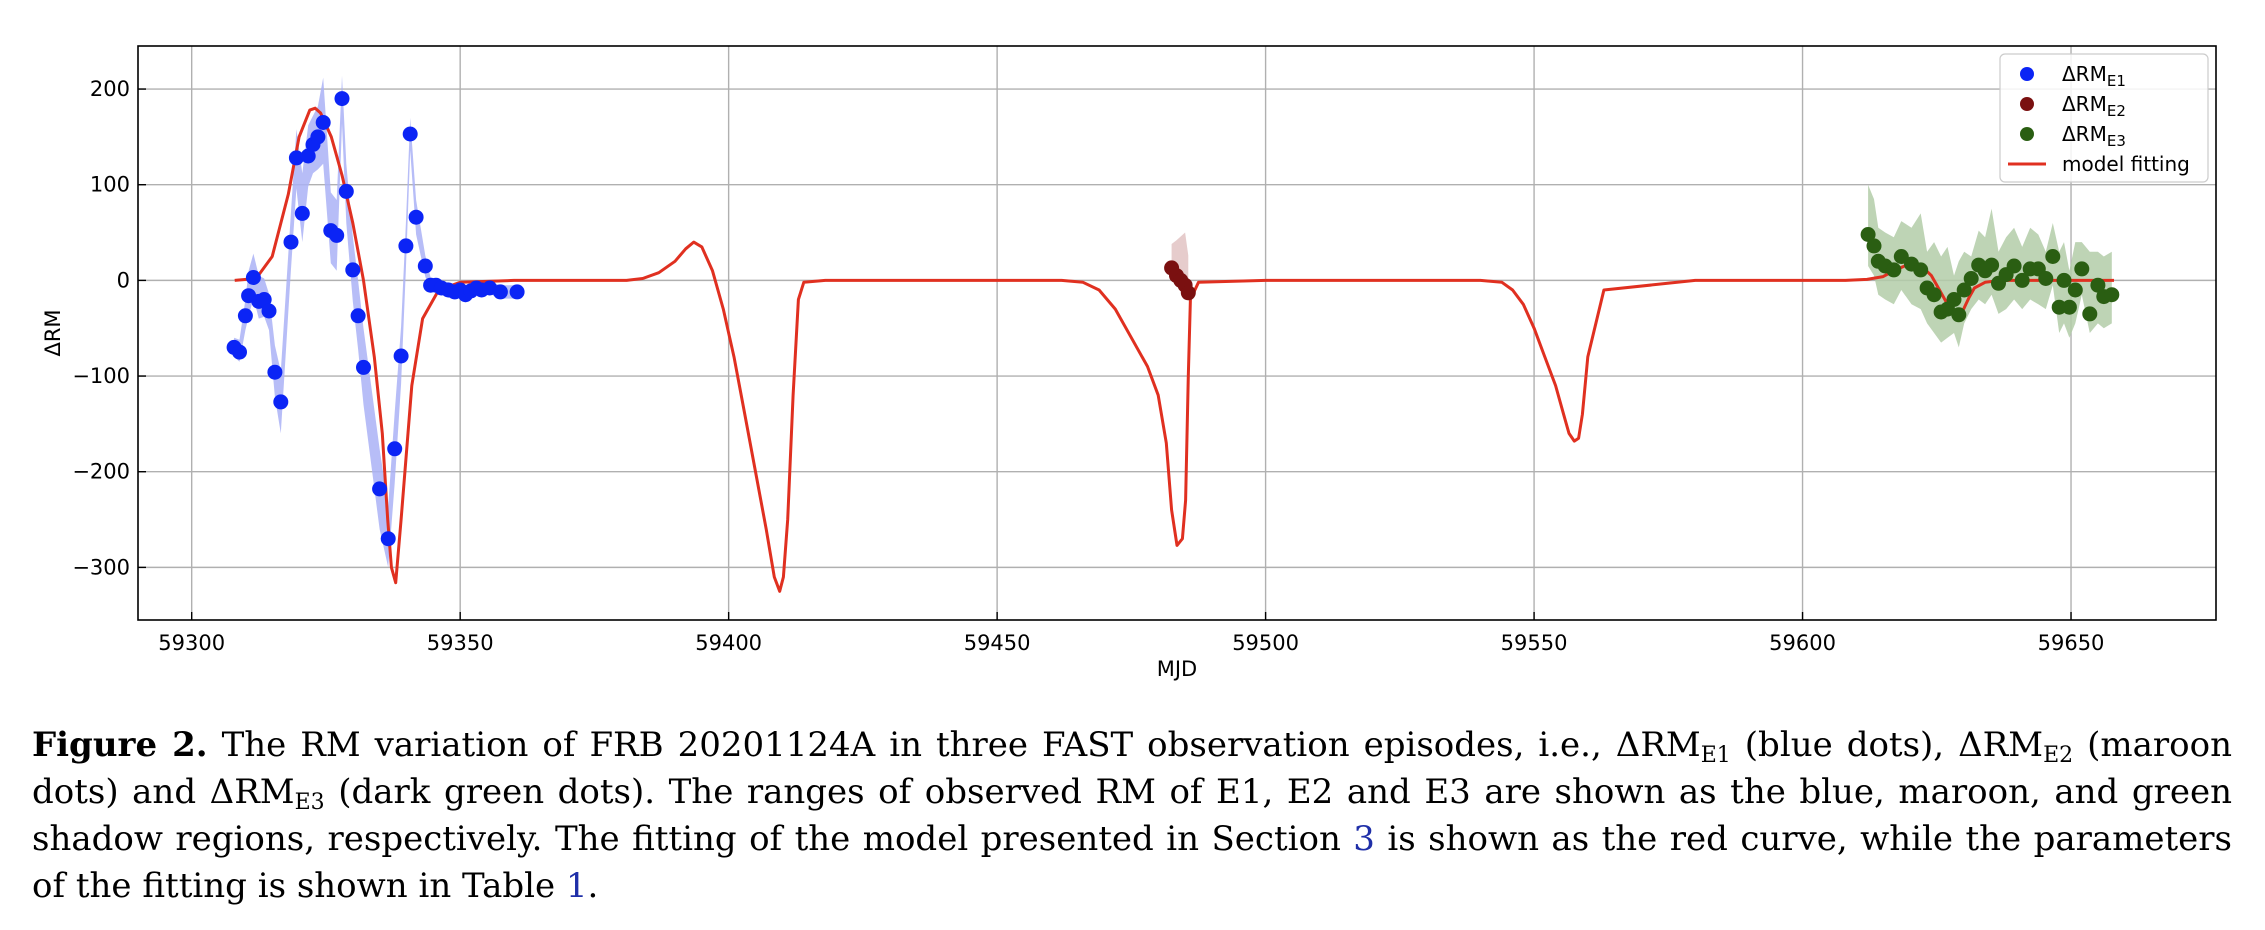 The height and width of the screenshot is (930, 2265). I want to click on x-tick-label: 59300, so click(191, 643).